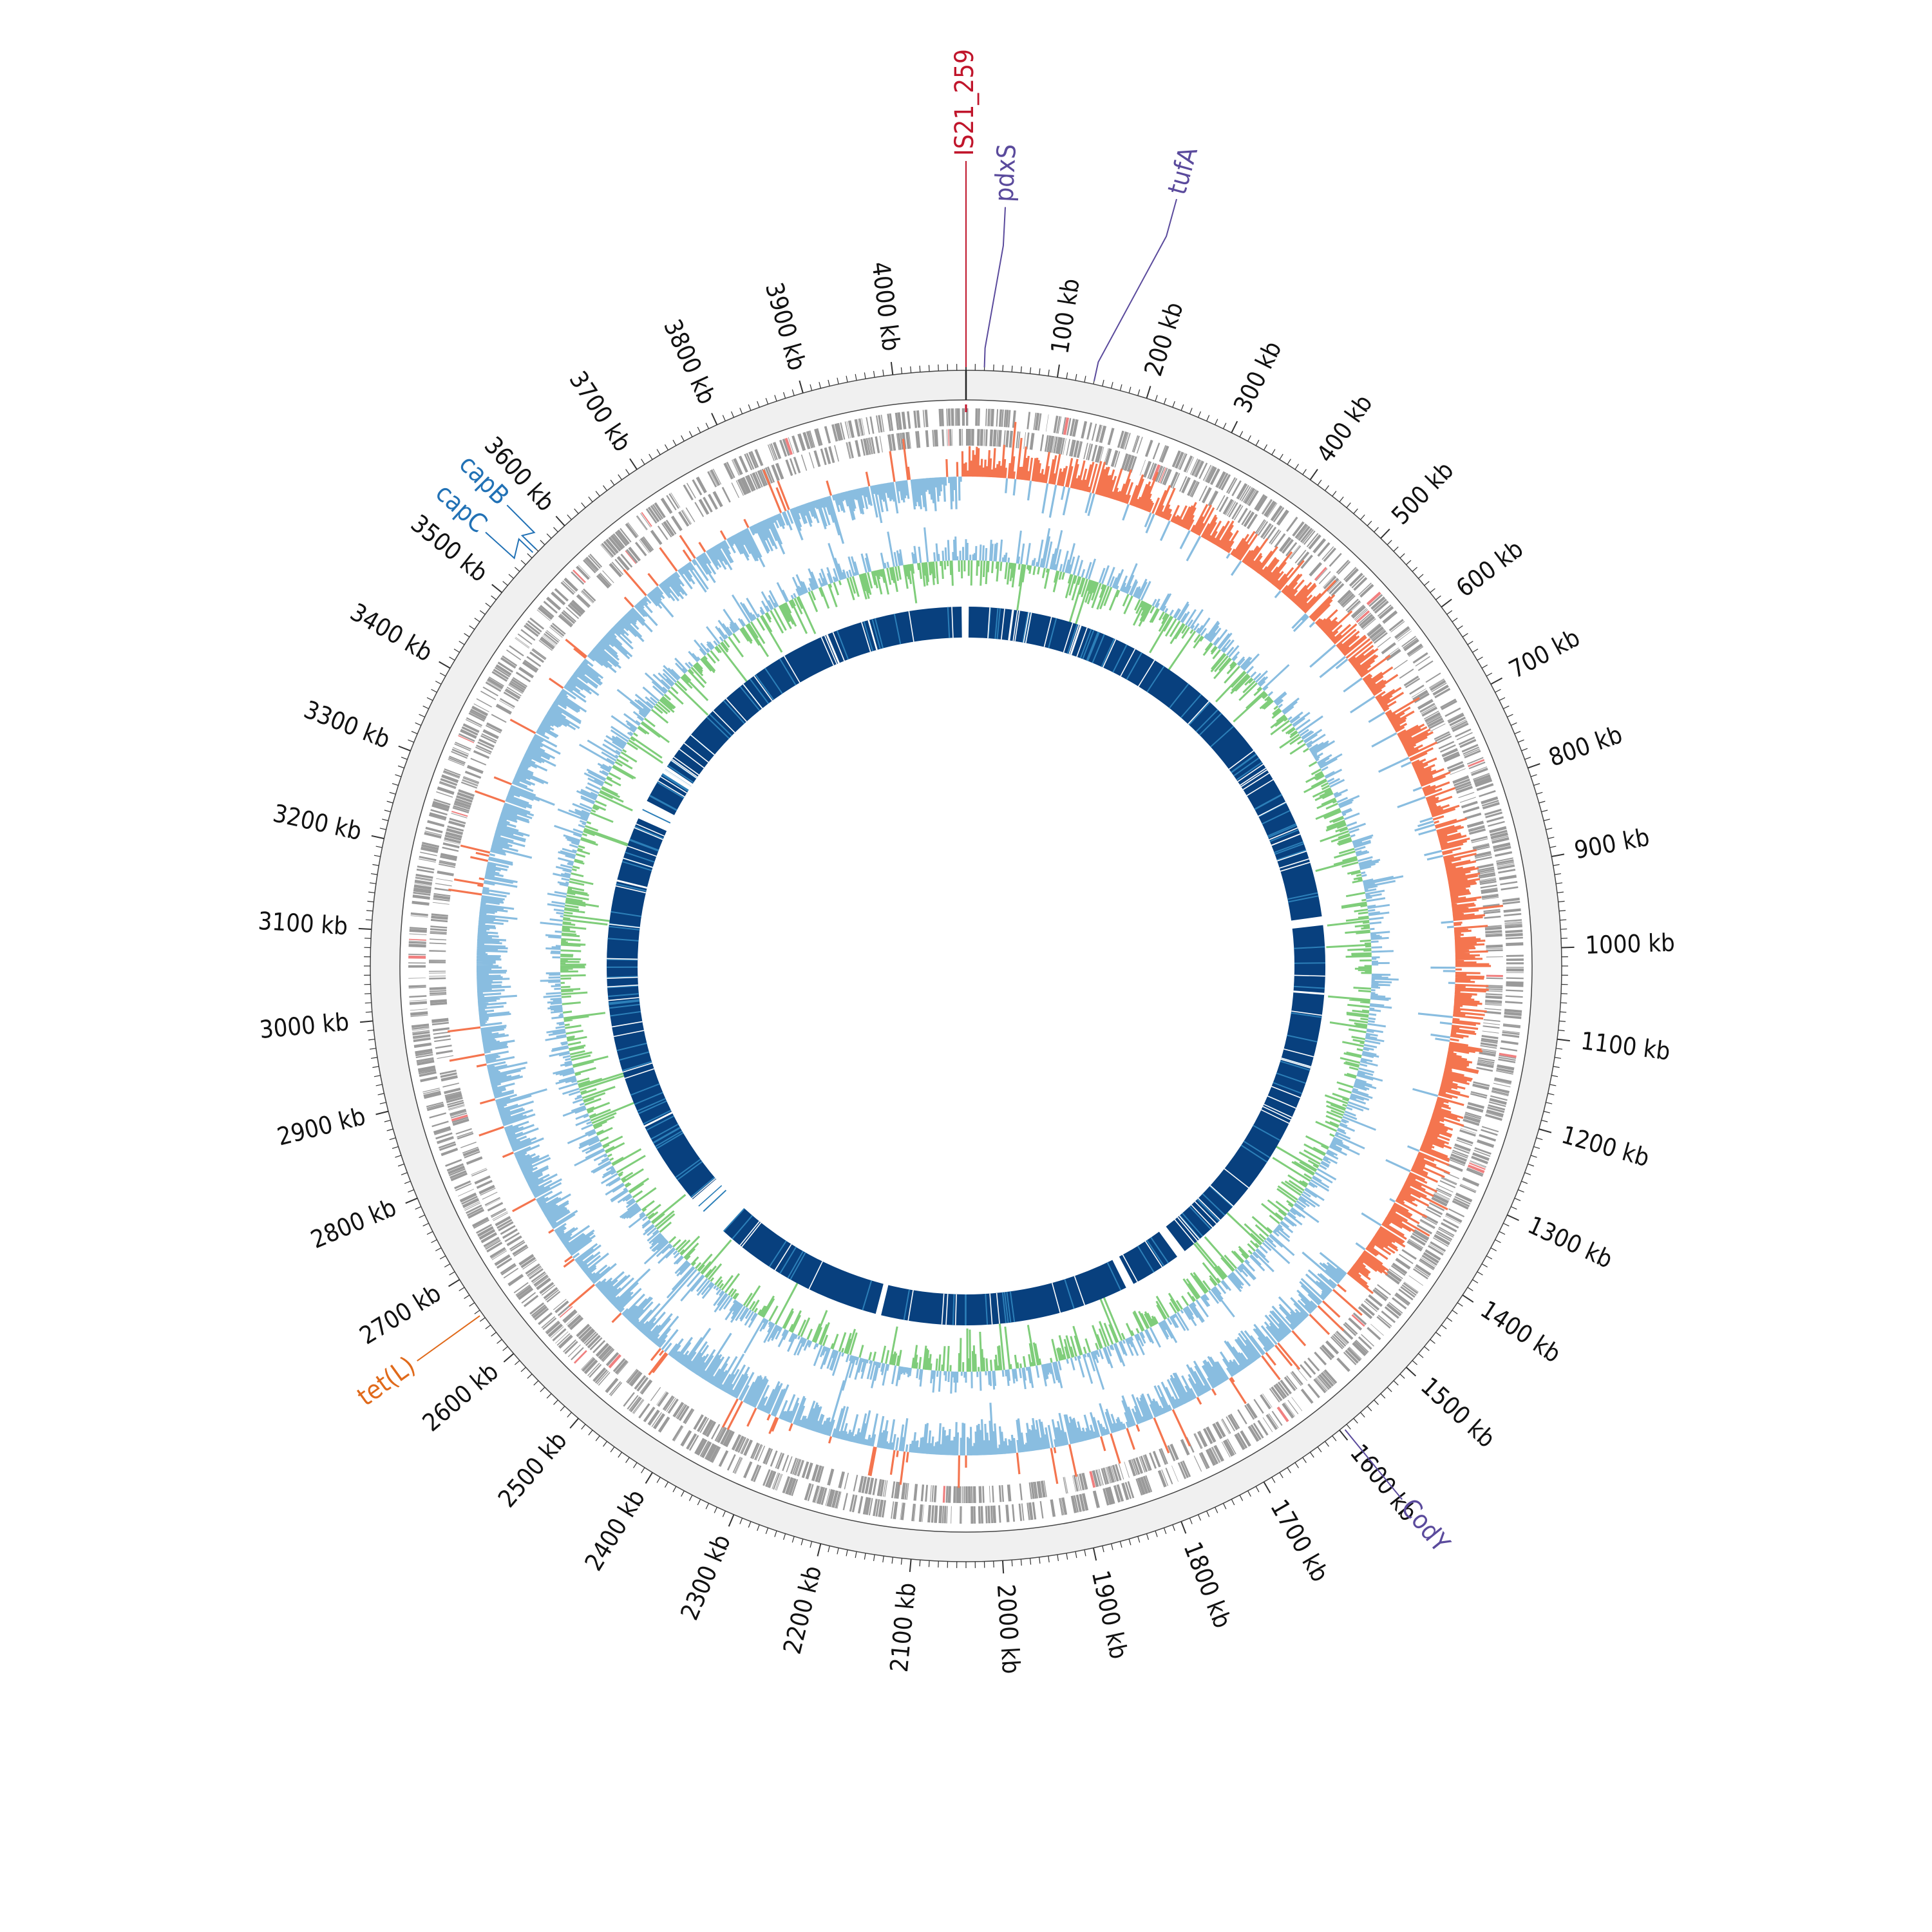  I want to click on tick-label: 2700 kb, so click(400, 1315).